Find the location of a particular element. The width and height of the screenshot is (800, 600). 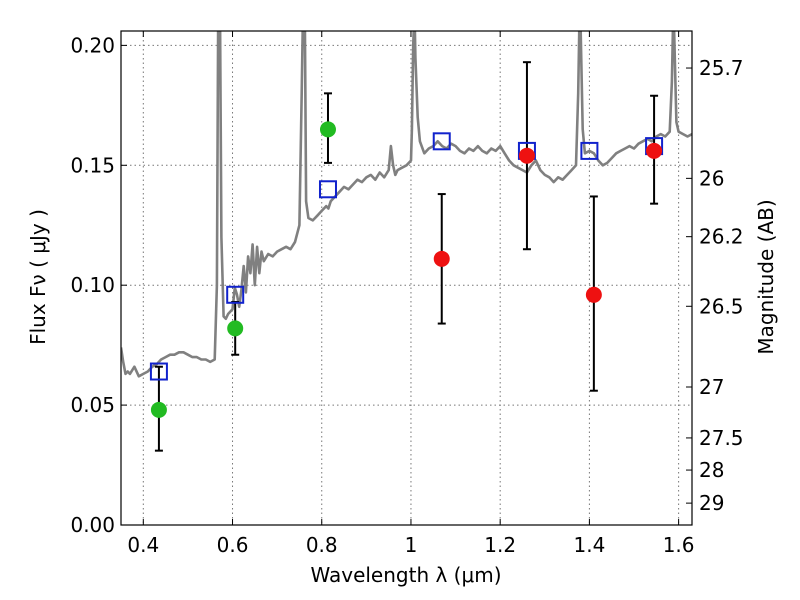

right-tick-label: 26.5 is located at coordinates (721, 306).